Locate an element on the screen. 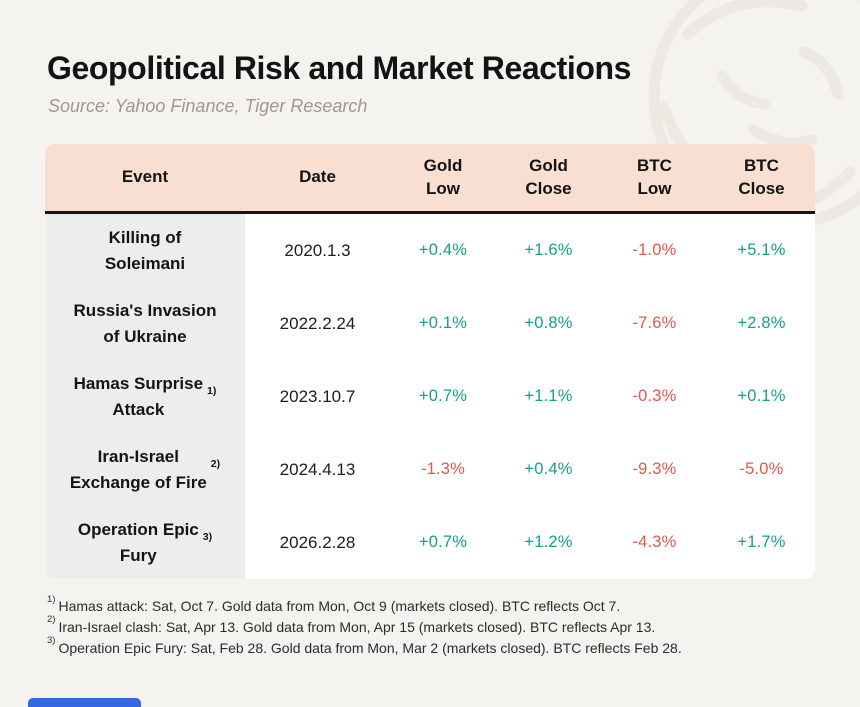 This screenshot has height=707, width=860. date-cell: 2023.10.7 is located at coordinates (317, 396).